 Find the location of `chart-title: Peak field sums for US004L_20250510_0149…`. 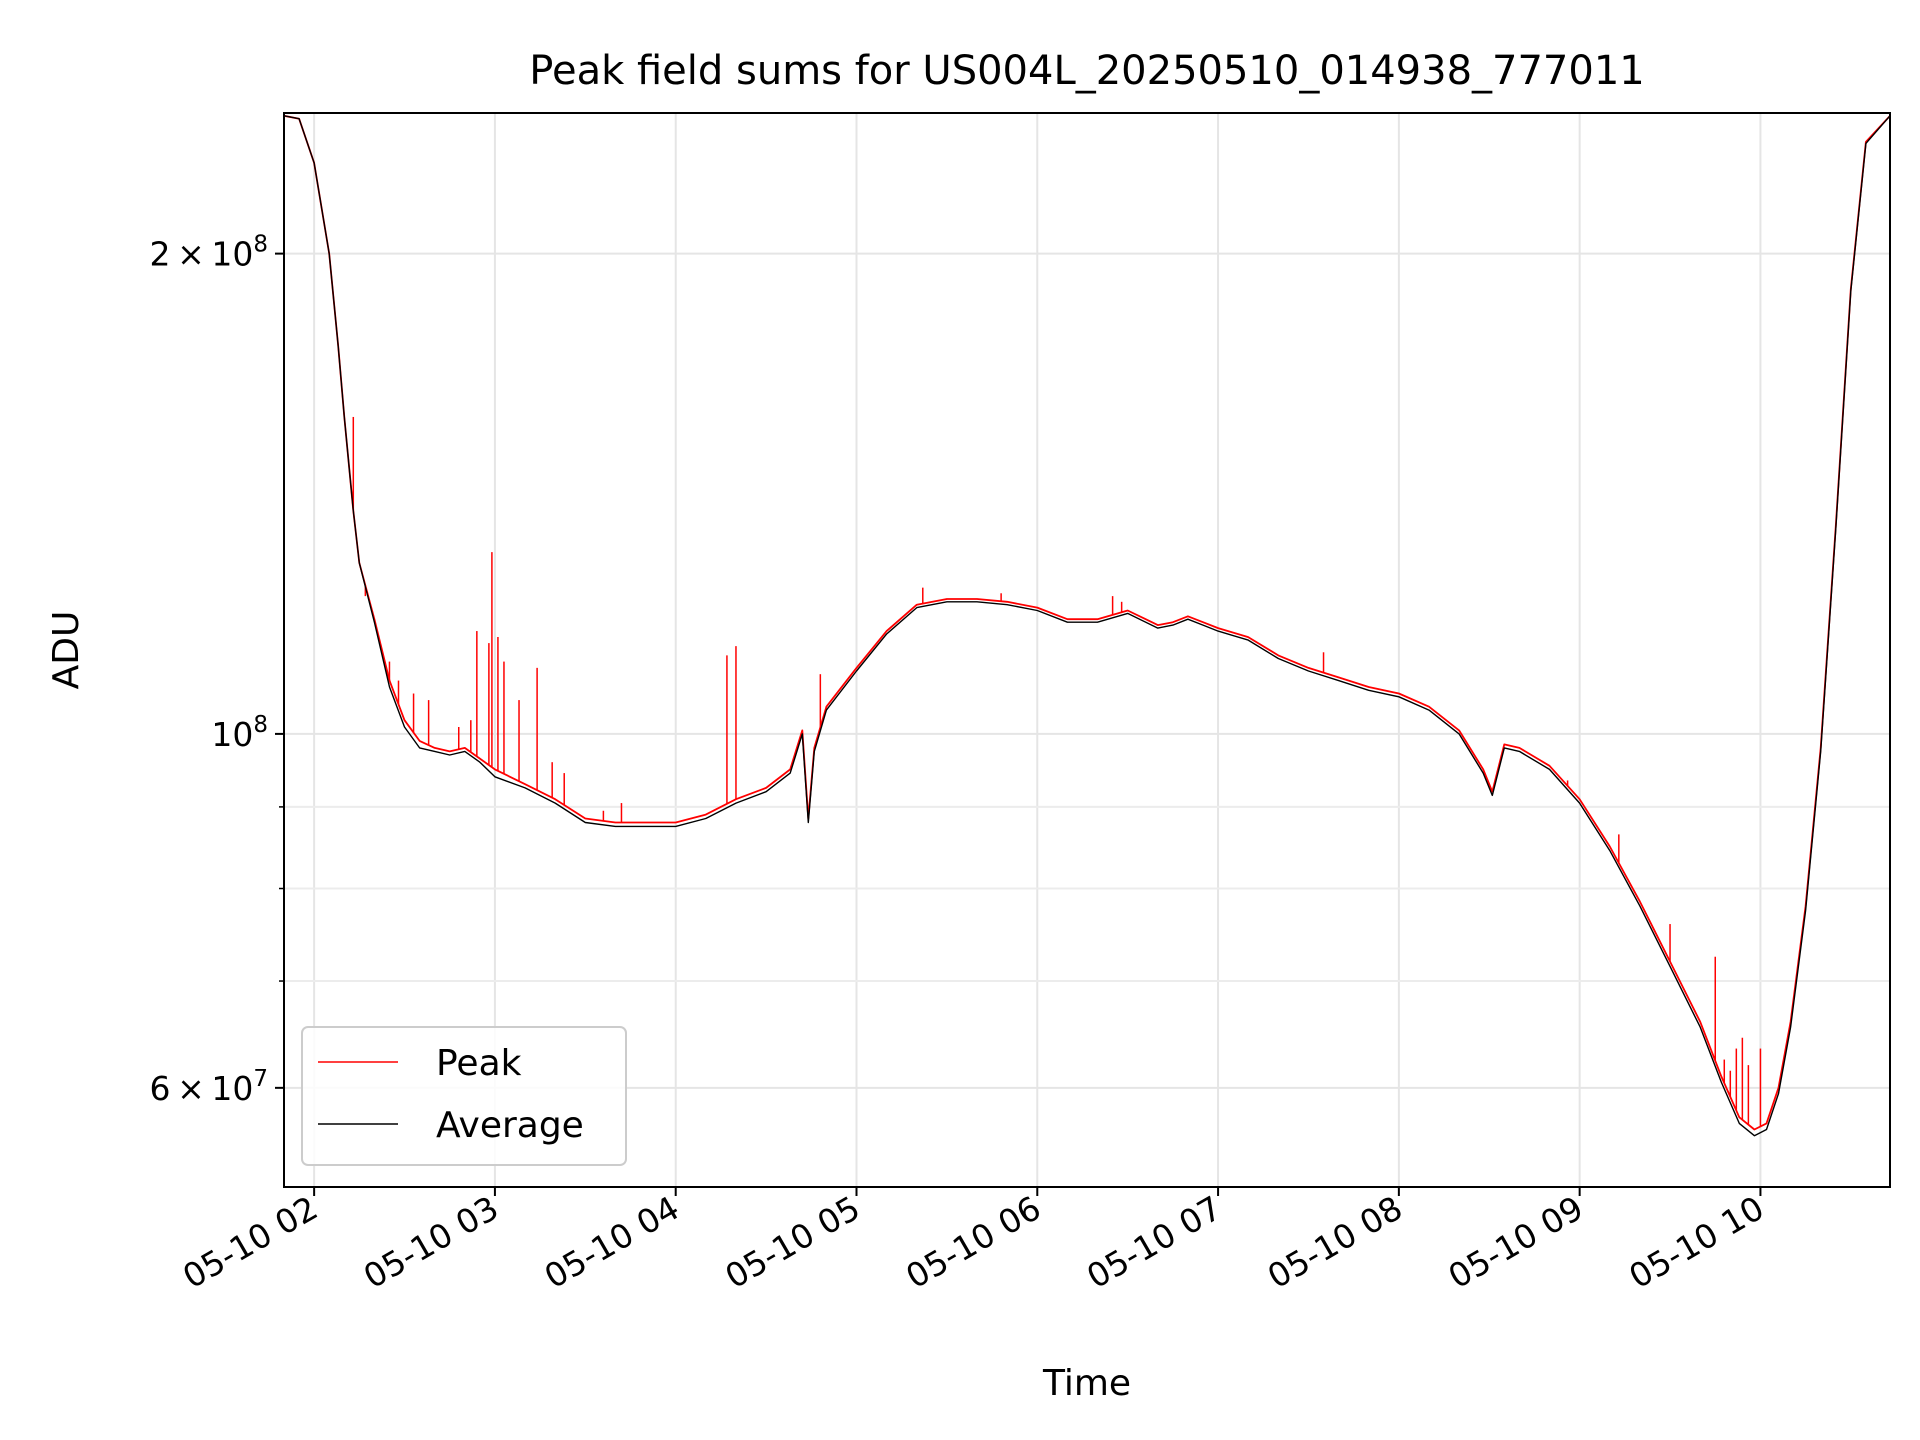

chart-title: Peak field sums for US004L_20250510_0149… is located at coordinates (1086, 71).